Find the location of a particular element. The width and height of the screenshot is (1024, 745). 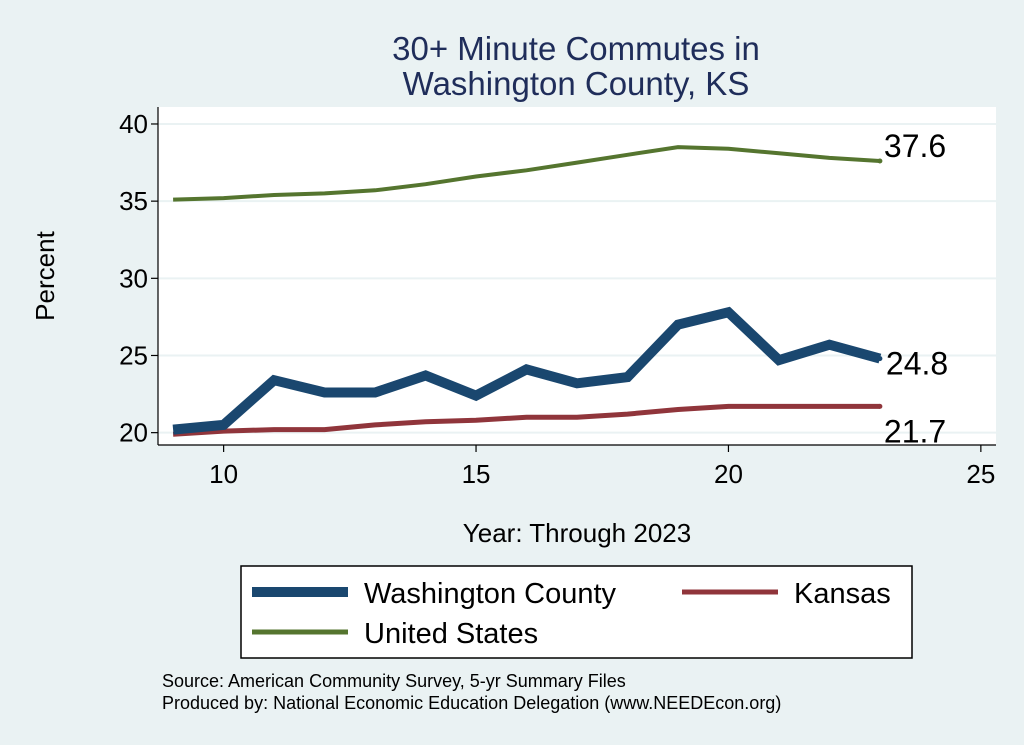

end-label-kansas: 21.7 is located at coordinates (915, 431).